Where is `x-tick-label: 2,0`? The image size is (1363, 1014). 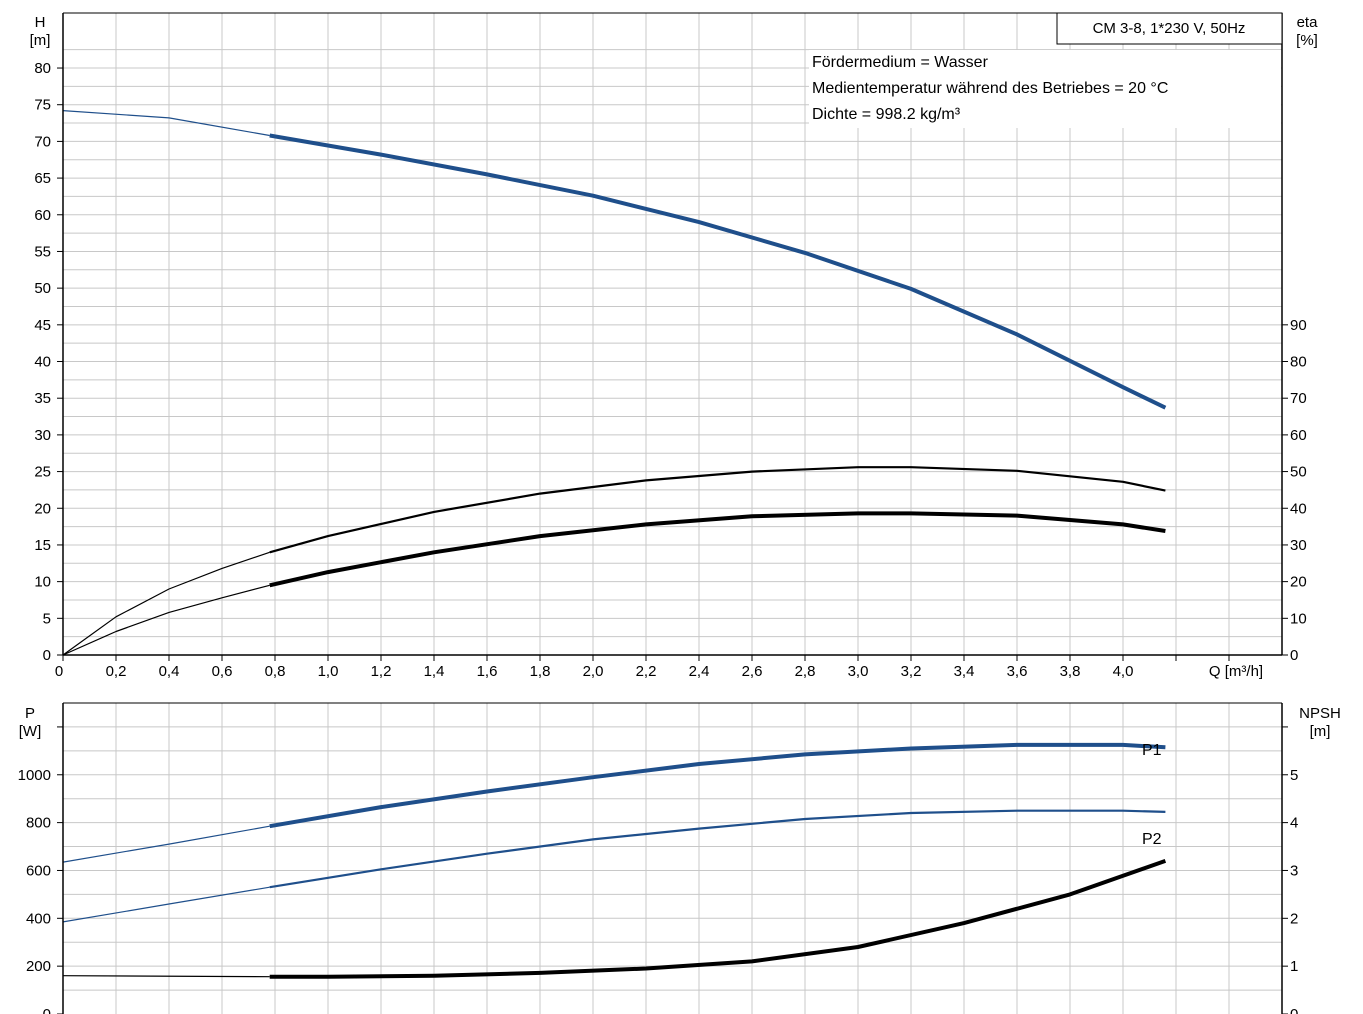
x-tick-label: 2,0 is located at coordinates (593, 671).